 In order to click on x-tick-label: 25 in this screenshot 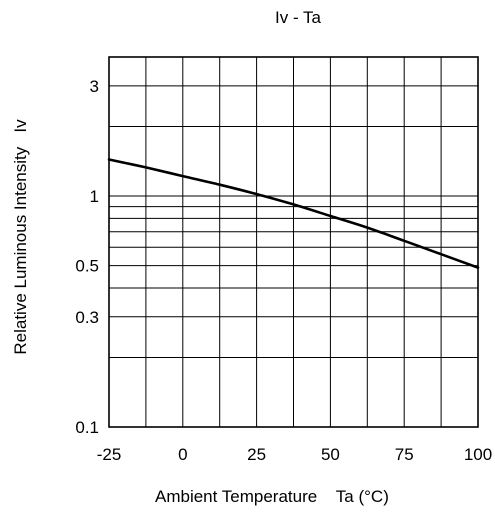, I will do `click(256, 454)`.